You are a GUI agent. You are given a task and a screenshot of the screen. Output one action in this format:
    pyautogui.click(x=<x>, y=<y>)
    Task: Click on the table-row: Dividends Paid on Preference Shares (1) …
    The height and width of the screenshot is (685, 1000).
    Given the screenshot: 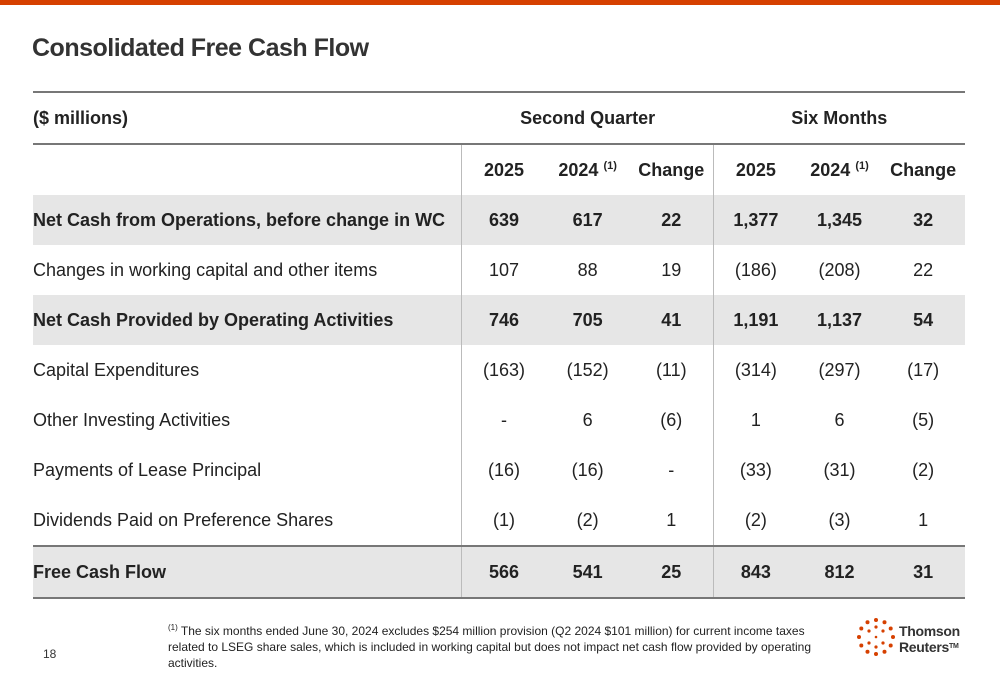 What is the action you would take?
    pyautogui.click(x=499, y=520)
    